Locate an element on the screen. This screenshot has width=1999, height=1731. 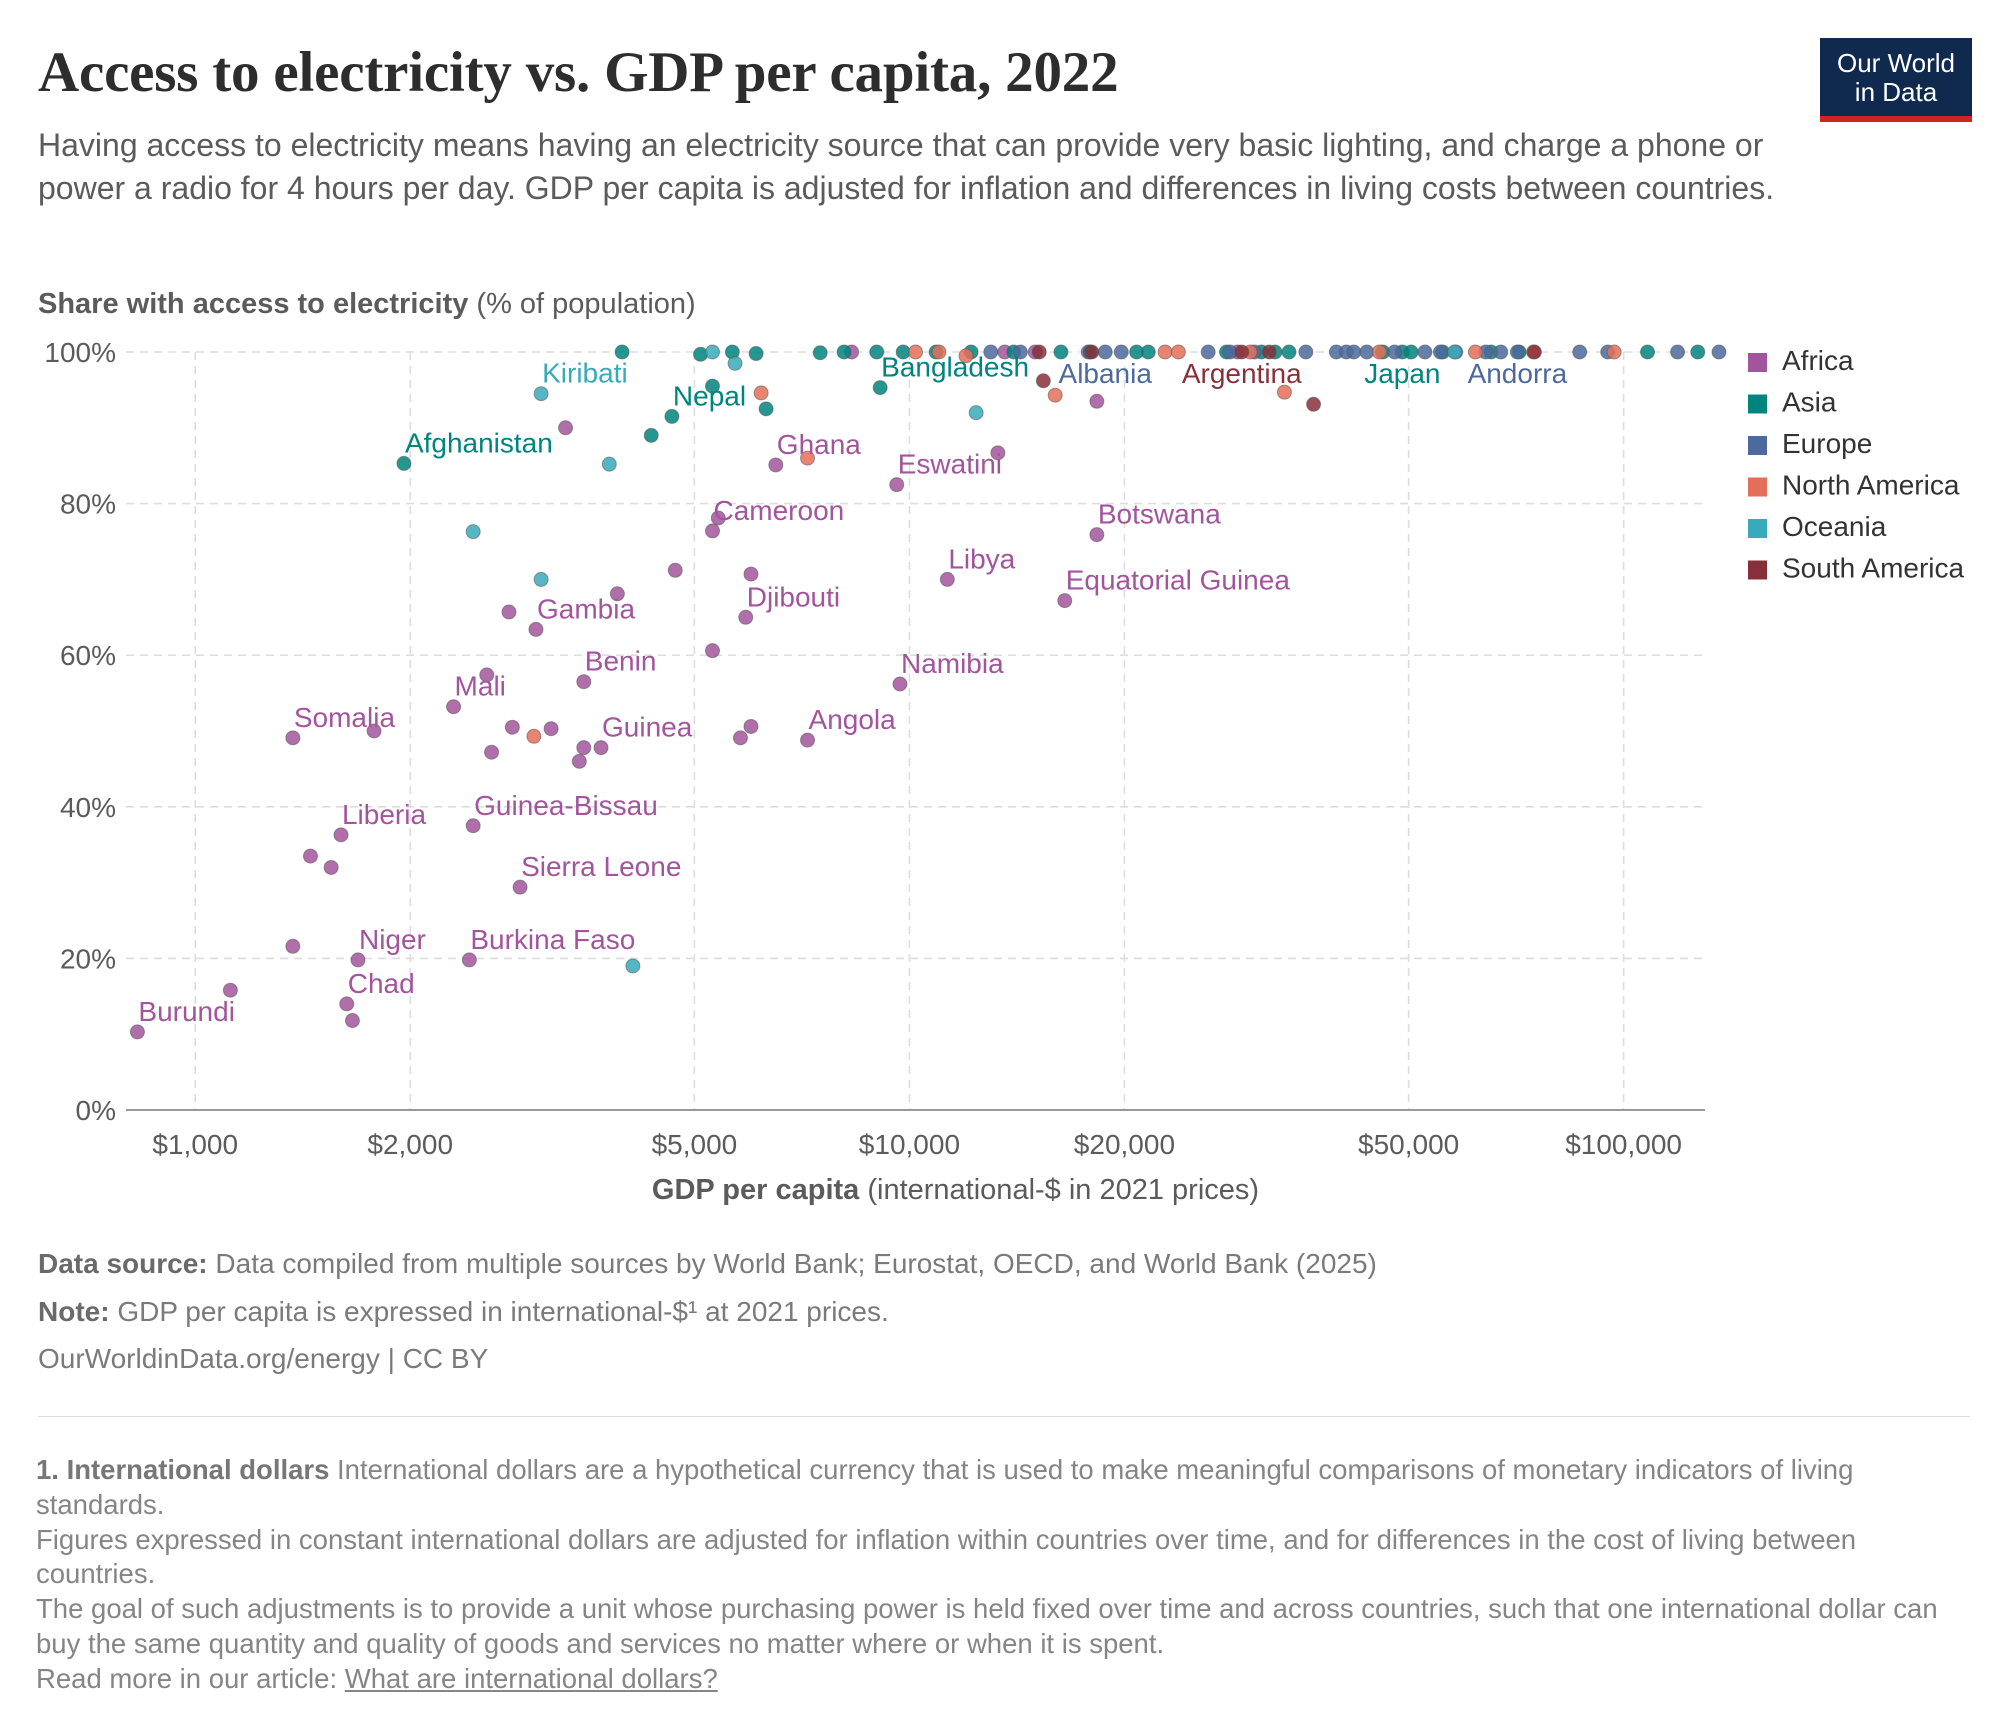
international-dollars-link: What are international dollars? is located at coordinates (531, 1678).